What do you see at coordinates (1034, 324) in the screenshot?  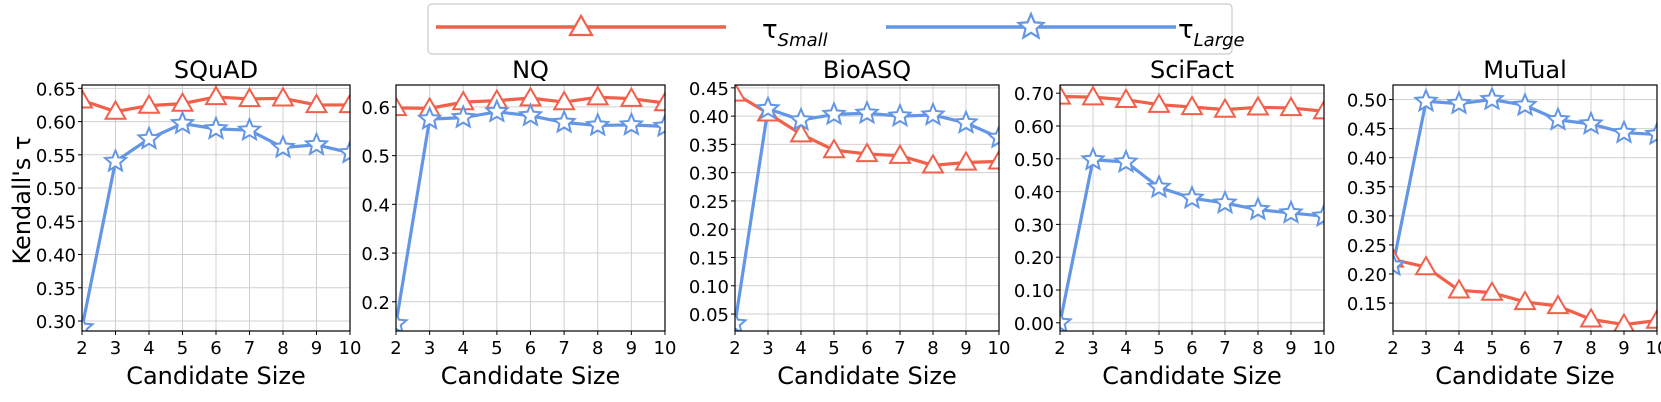 I see `y-tick-label: 0.00` at bounding box center [1034, 324].